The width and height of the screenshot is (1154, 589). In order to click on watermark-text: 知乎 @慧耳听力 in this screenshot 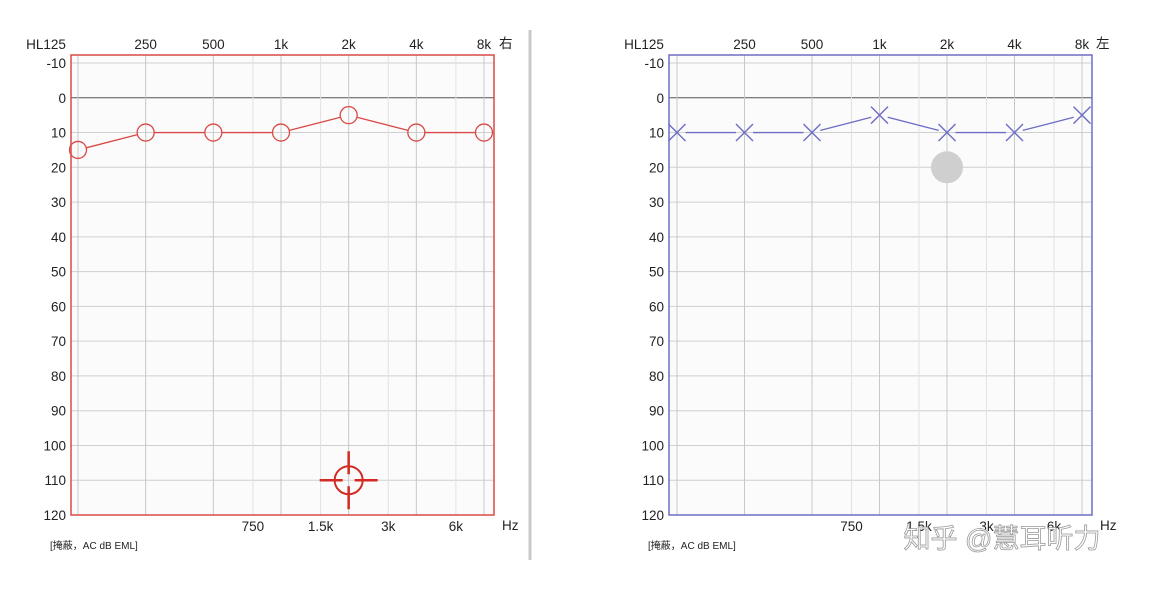, I will do `click(1002, 539)`.